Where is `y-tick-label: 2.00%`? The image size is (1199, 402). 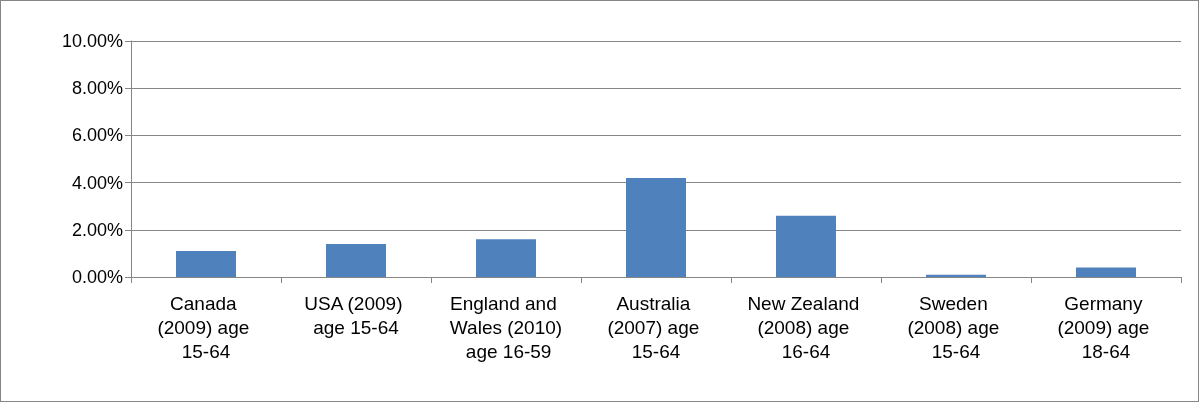 y-tick-label: 2.00% is located at coordinates (97, 229).